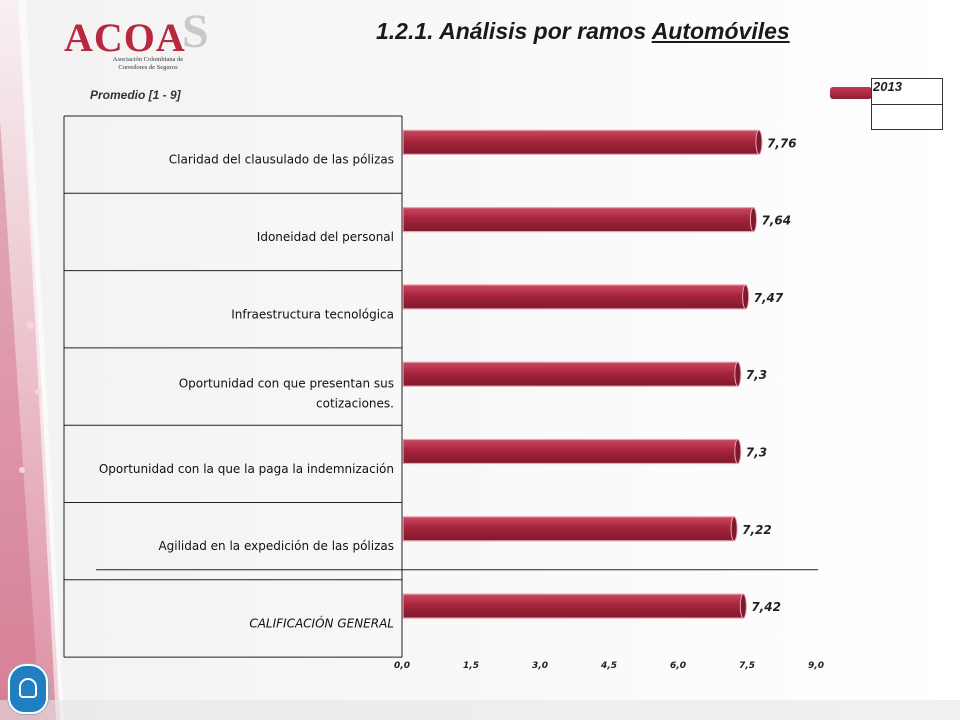 The width and height of the screenshot is (960, 720). Describe the element at coordinates (851, 93) in the screenshot. I see `legend-swatch-2013` at that location.